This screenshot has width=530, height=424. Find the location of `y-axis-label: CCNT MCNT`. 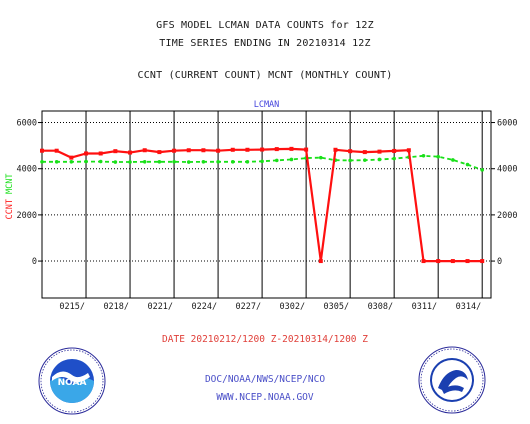

y-axis-label: CCNT MCNT is located at coordinates (10, 196).